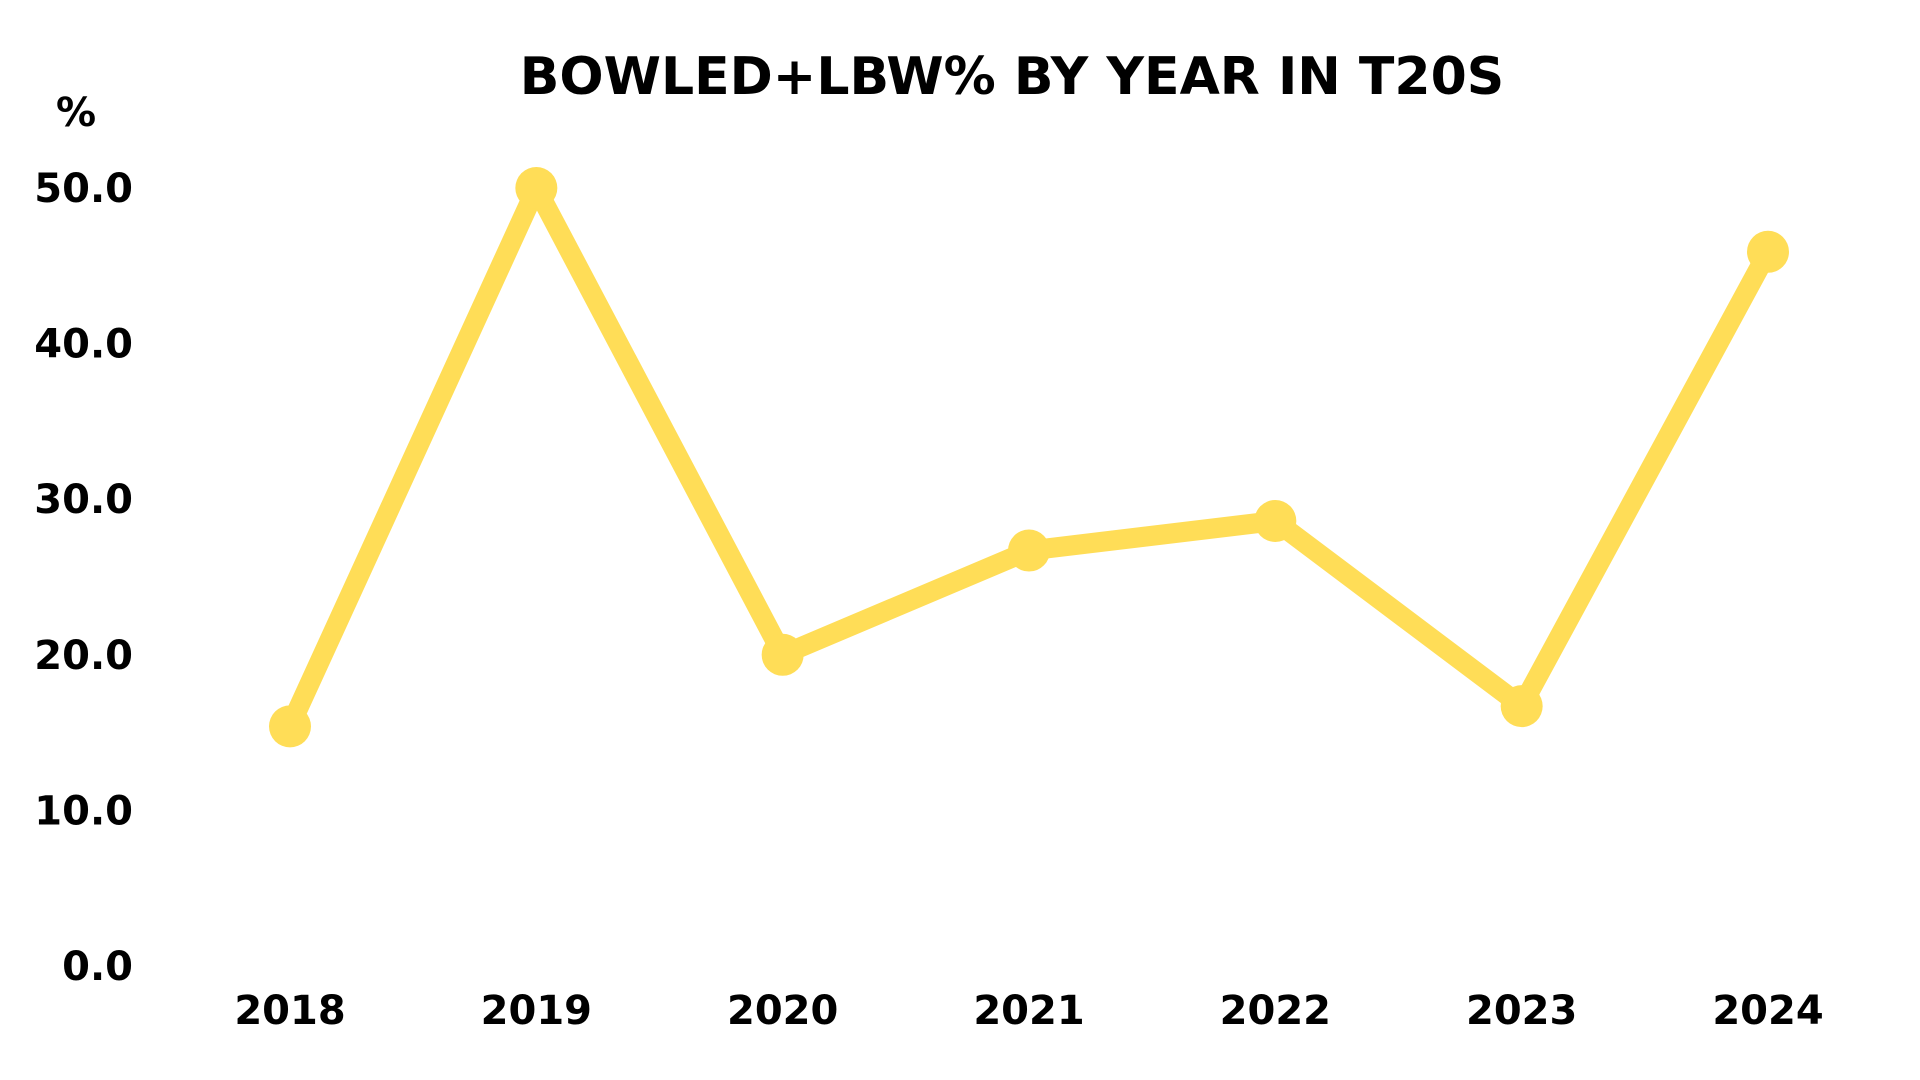 This screenshot has height=1080, width=1920. I want to click on data-point-2018, so click(290, 726).